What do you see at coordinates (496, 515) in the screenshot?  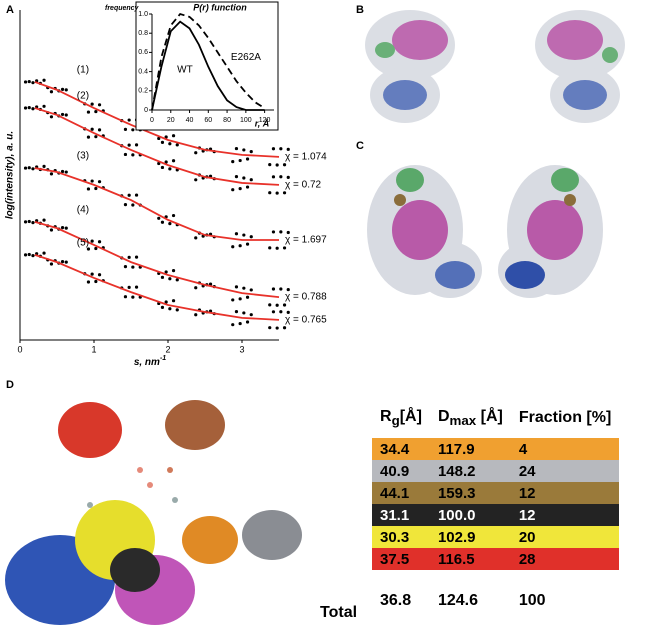 I see `table-row: 31.1 100.0 12` at bounding box center [496, 515].